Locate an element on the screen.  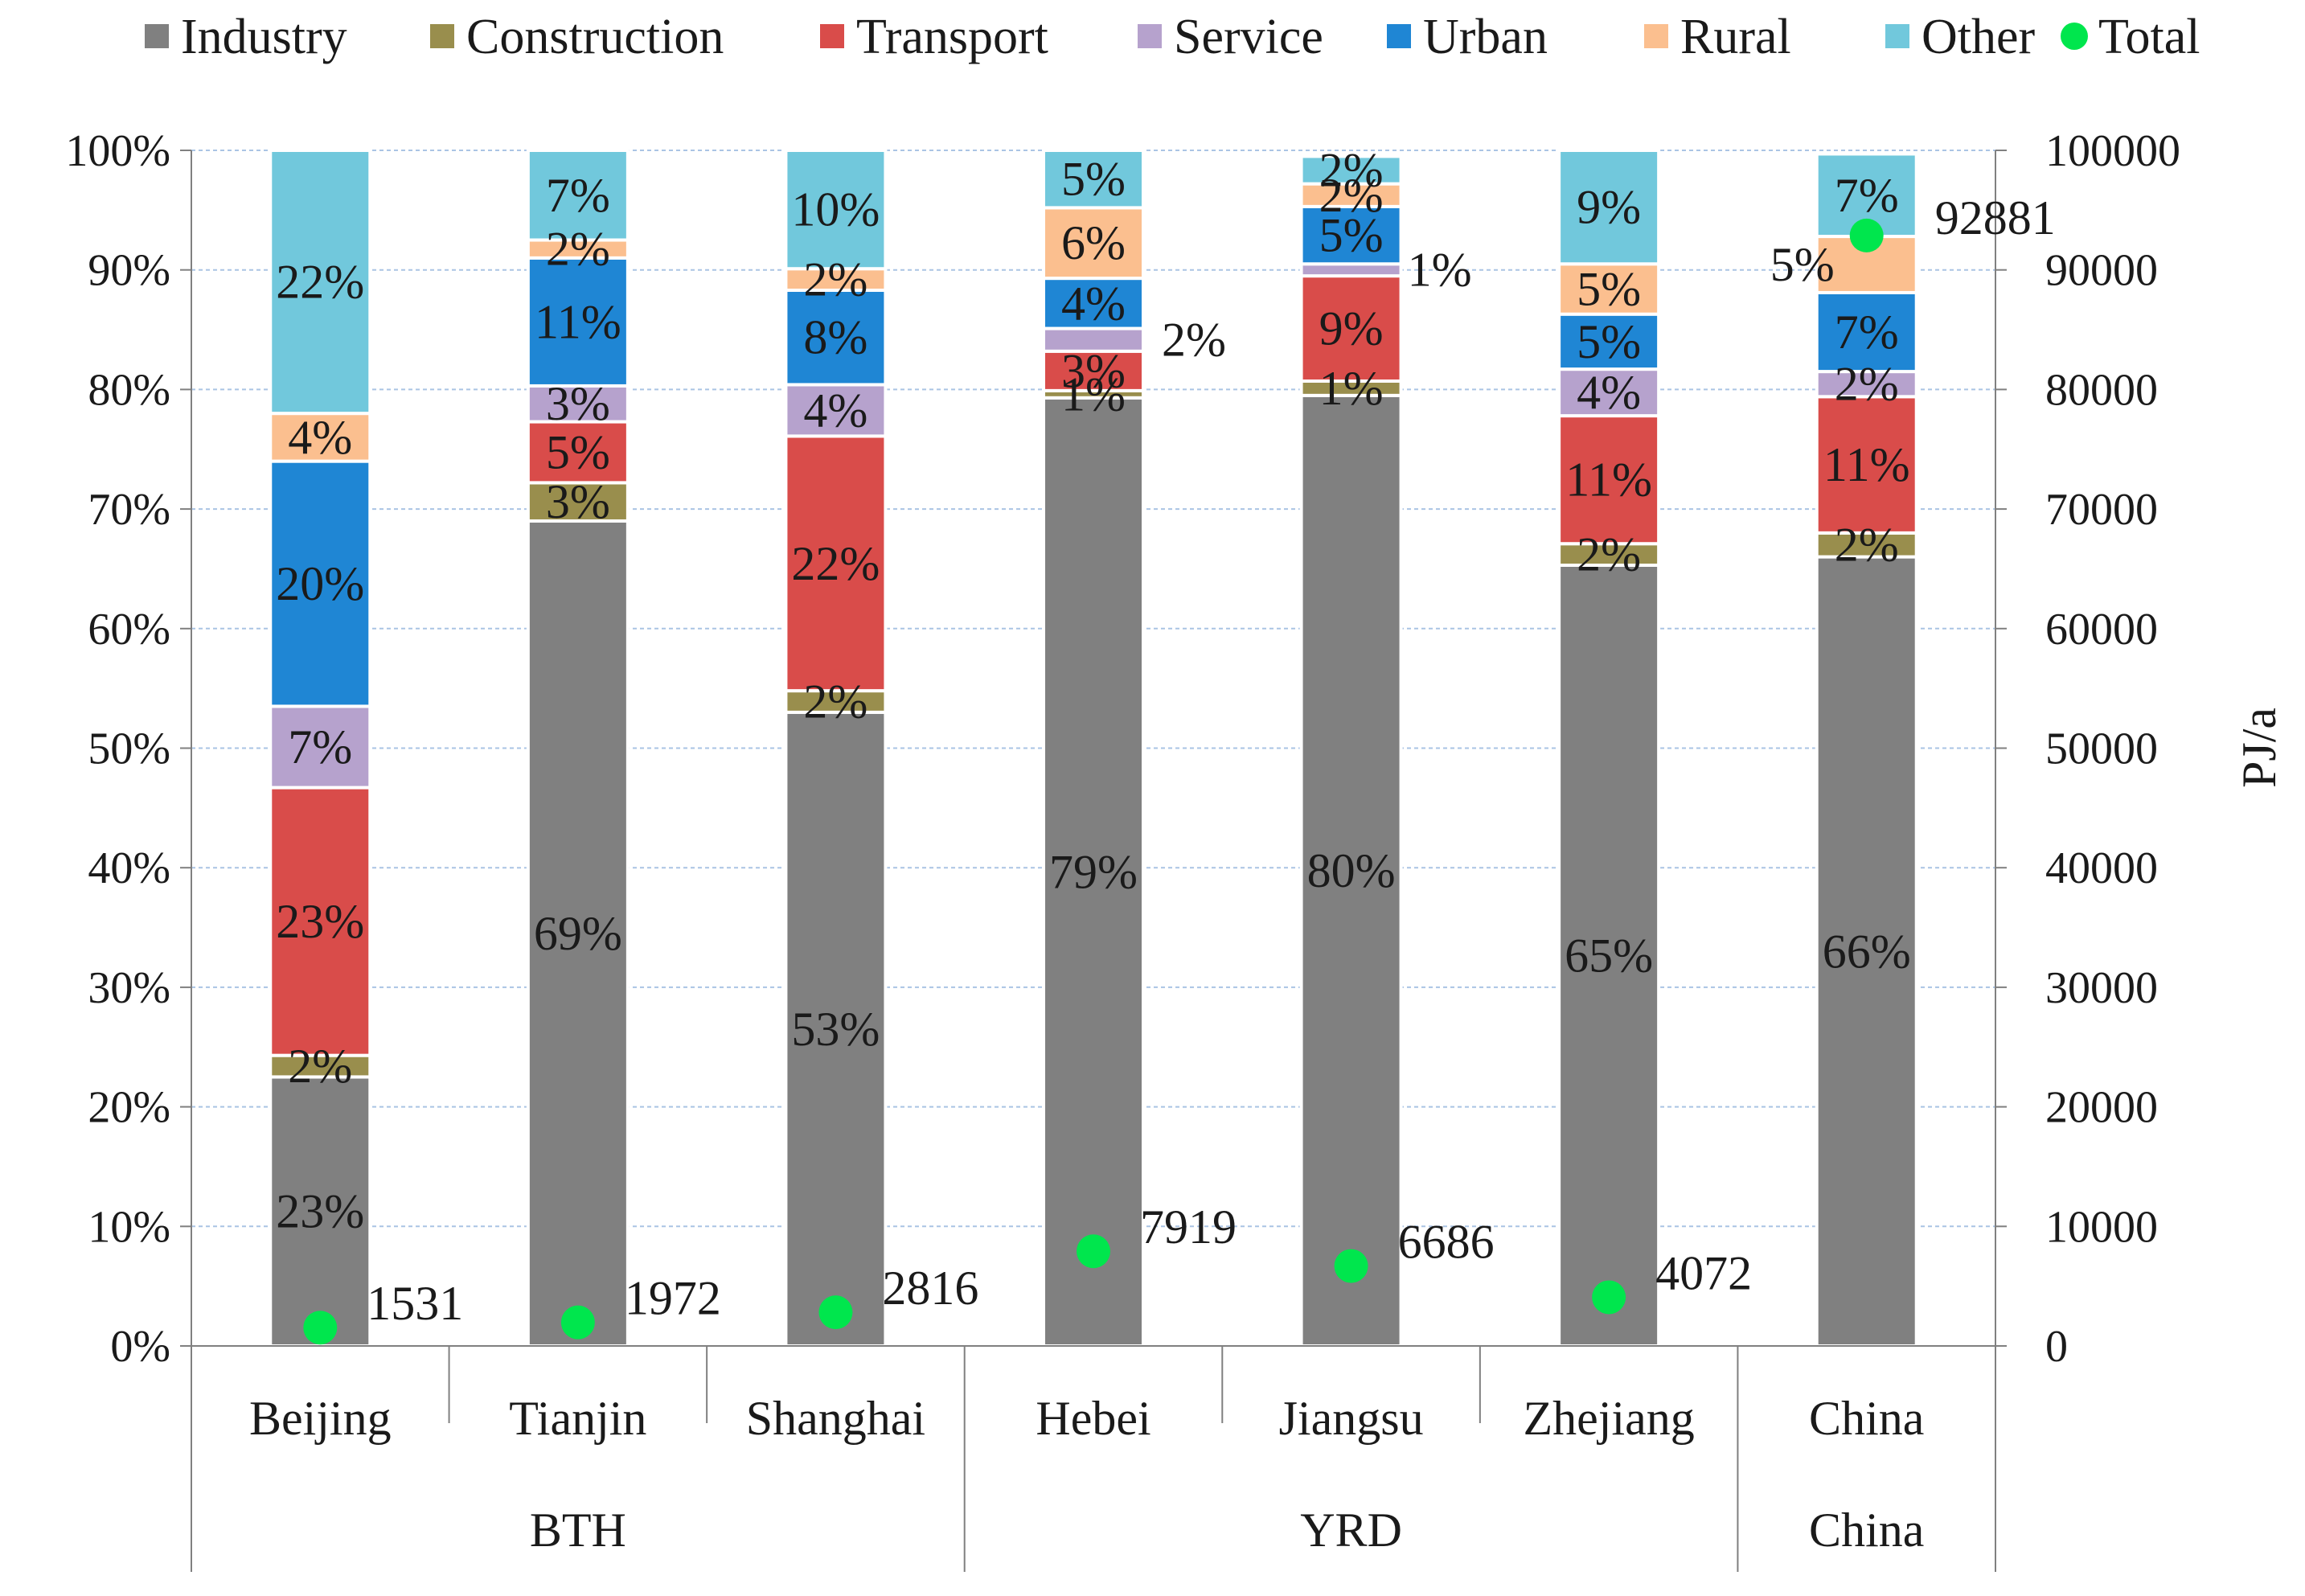
segment-label: 1% is located at coordinates (1093, 394).